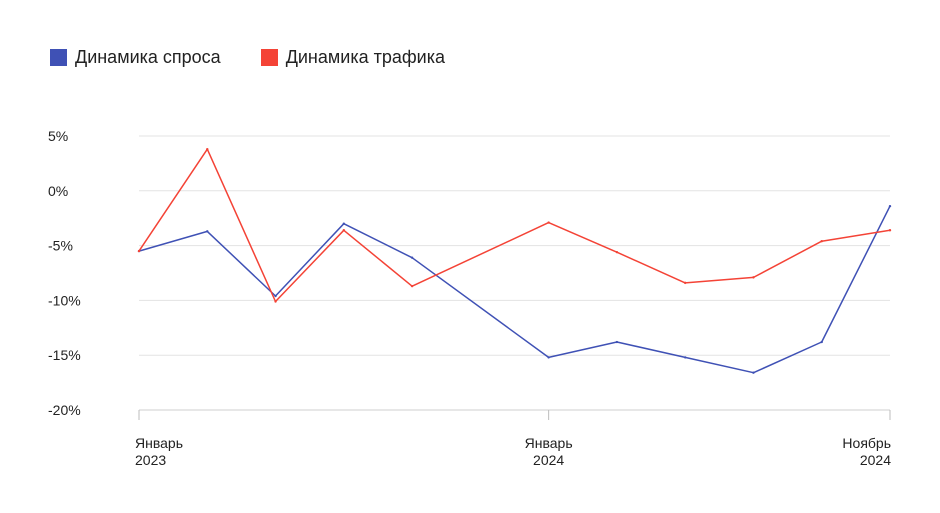  Describe the element at coordinates (64, 355) in the screenshot. I see `y-tick-label: -15%` at that location.